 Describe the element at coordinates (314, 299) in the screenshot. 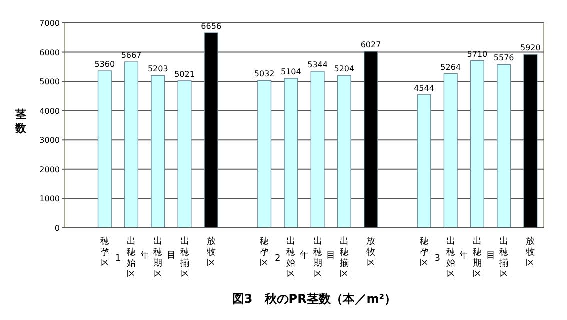

I see `text: 図3 秋のPR茎数（本／m²）` at that location.